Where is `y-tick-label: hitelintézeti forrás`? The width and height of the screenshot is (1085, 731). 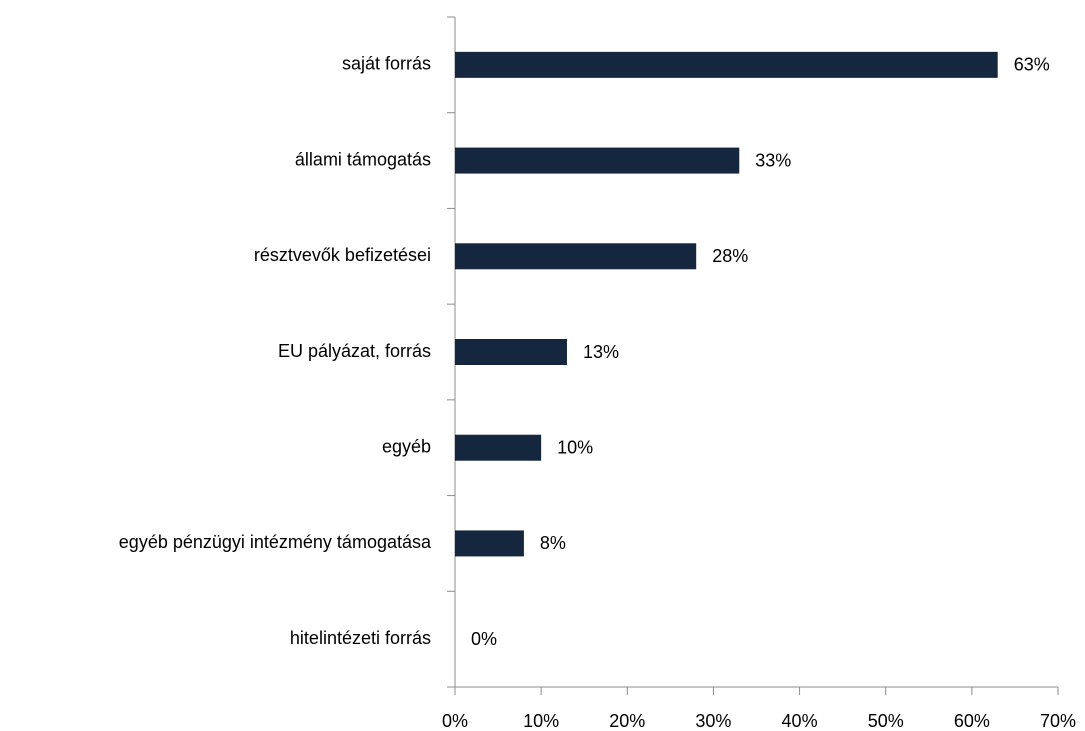 y-tick-label: hitelintézeti forrás is located at coordinates (360, 638).